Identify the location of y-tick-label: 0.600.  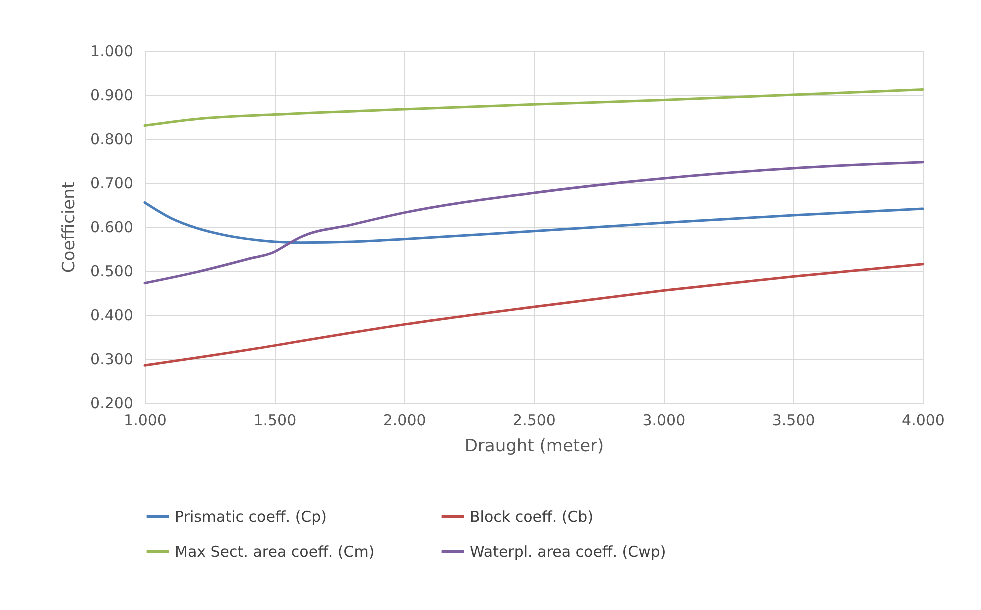
(112, 227).